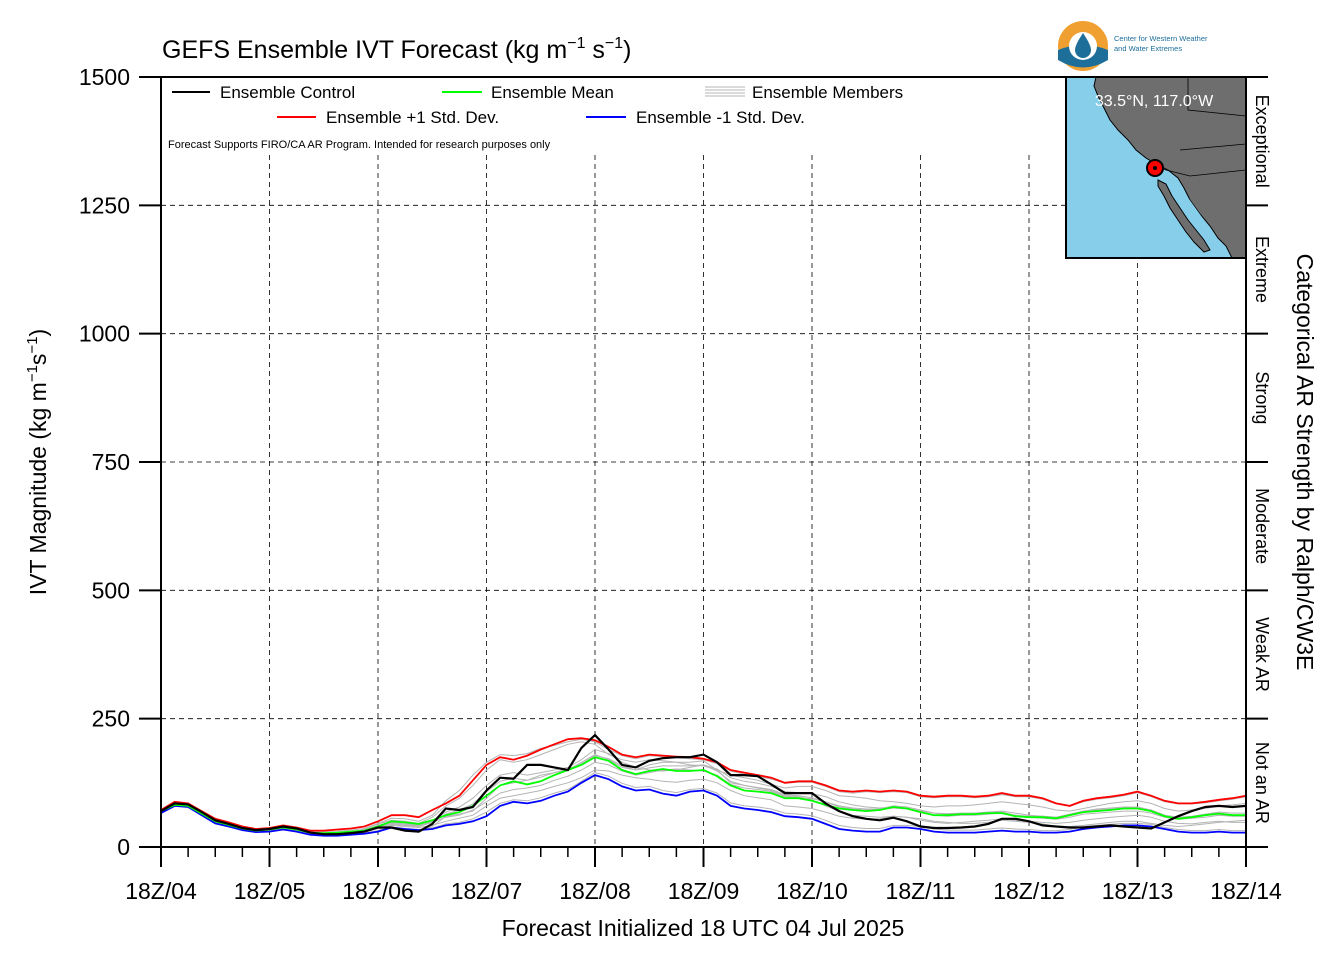 This screenshot has height=967, width=1336. Describe the element at coordinates (111, 590) in the screenshot. I see `y-tick-label-2: 500` at that location.